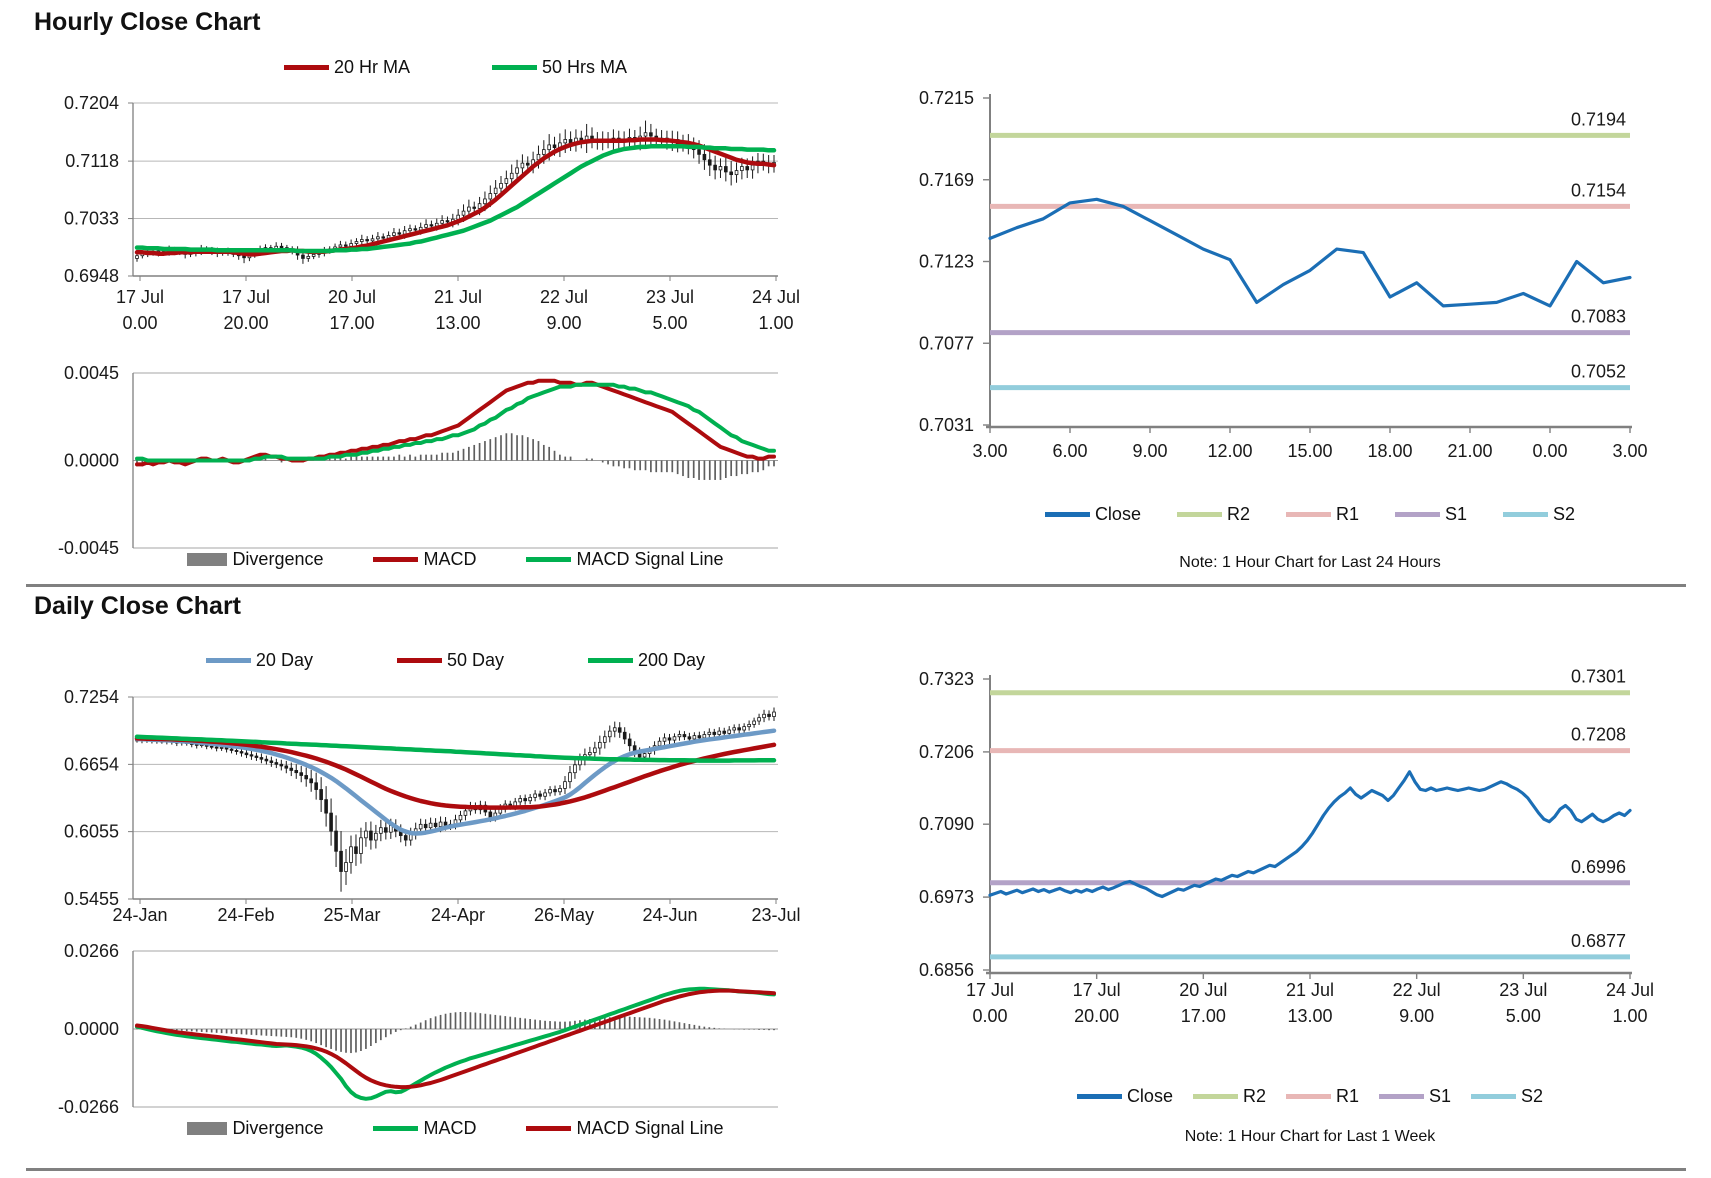 The height and width of the screenshot is (1178, 1711). Describe the element at coordinates (1469, 451) in the screenshot. I see `x-tick-label: 21.00` at that location.